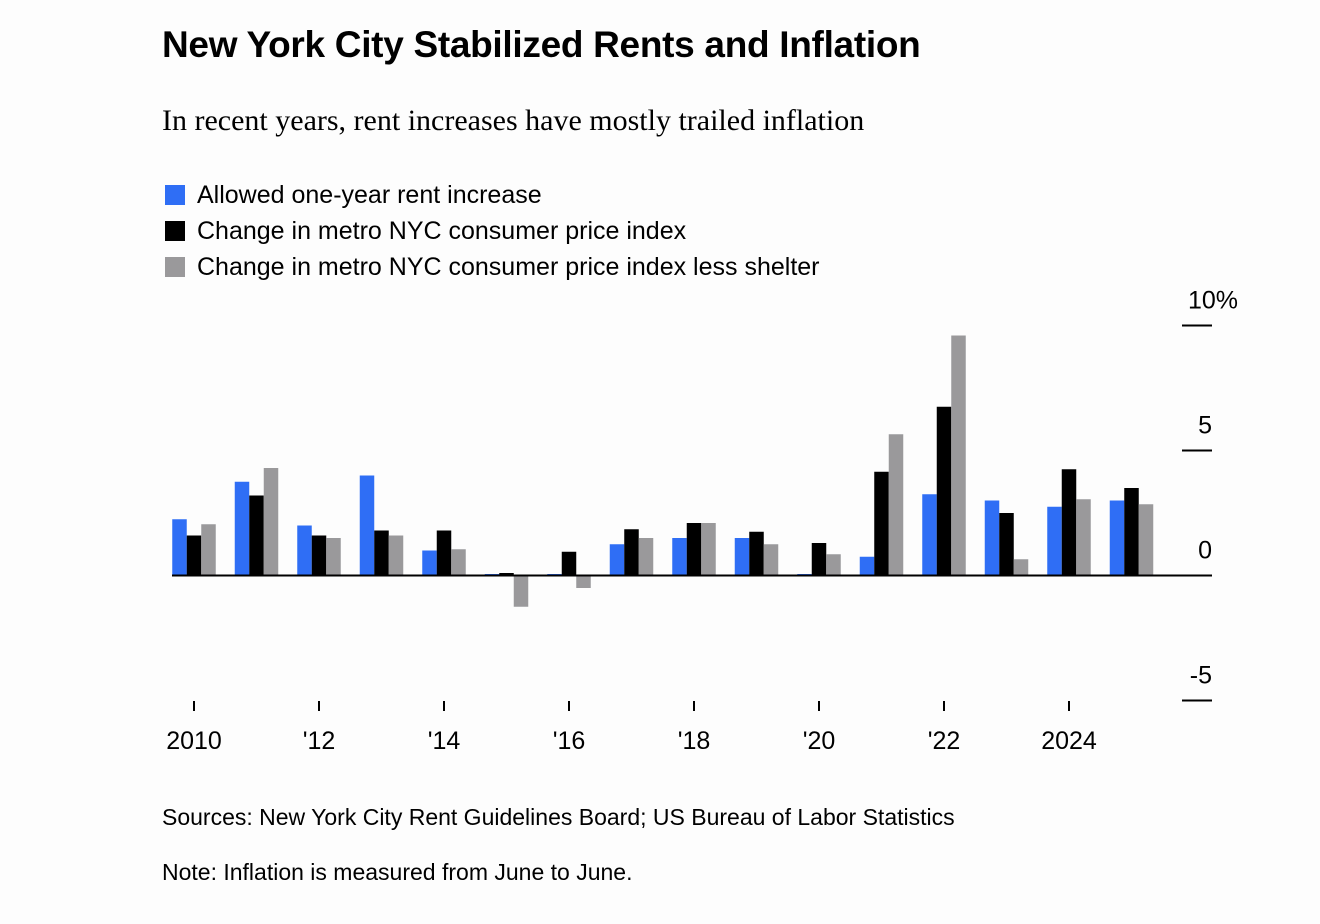  What do you see at coordinates (1006, 544) in the screenshot?
I see `bar-cpi-2023` at bounding box center [1006, 544].